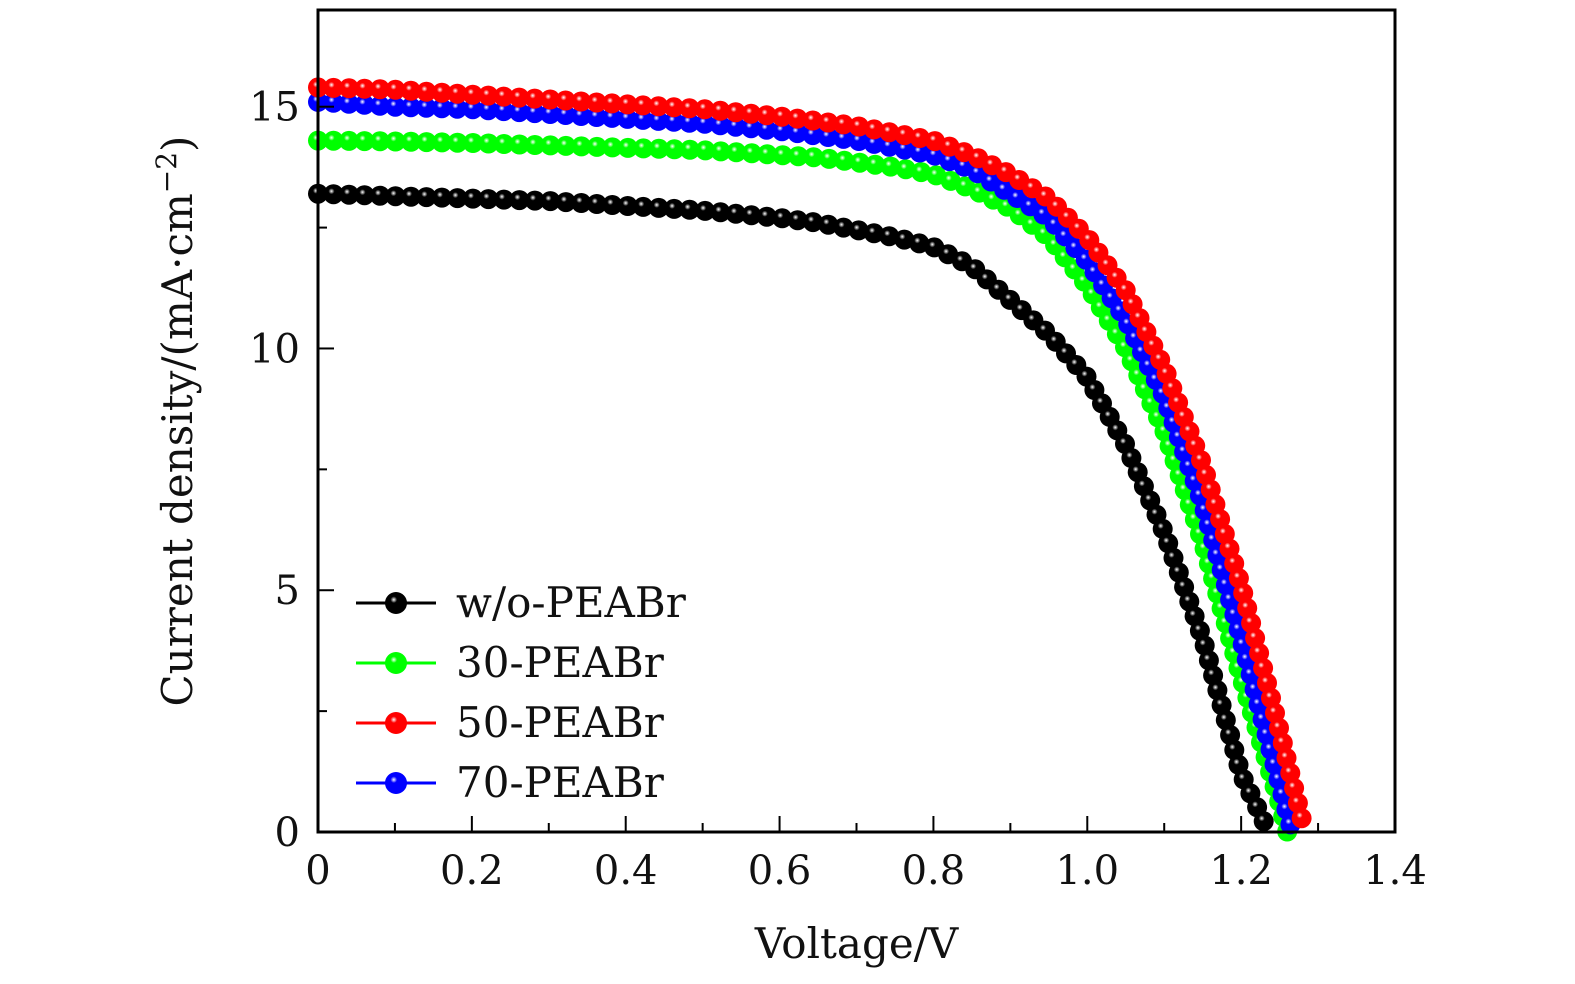 The image size is (1575, 984). I want to click on x-axis-title: Voltage/V, so click(856, 943).